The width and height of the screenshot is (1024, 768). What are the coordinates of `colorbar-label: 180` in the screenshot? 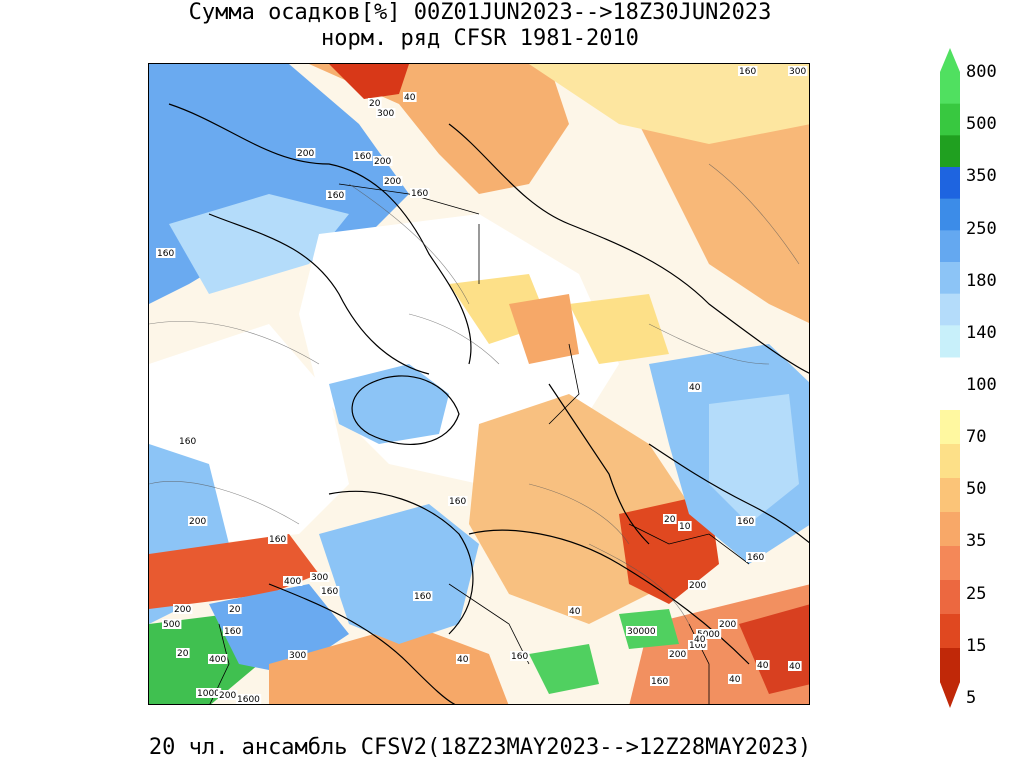 It's located at (981, 281).